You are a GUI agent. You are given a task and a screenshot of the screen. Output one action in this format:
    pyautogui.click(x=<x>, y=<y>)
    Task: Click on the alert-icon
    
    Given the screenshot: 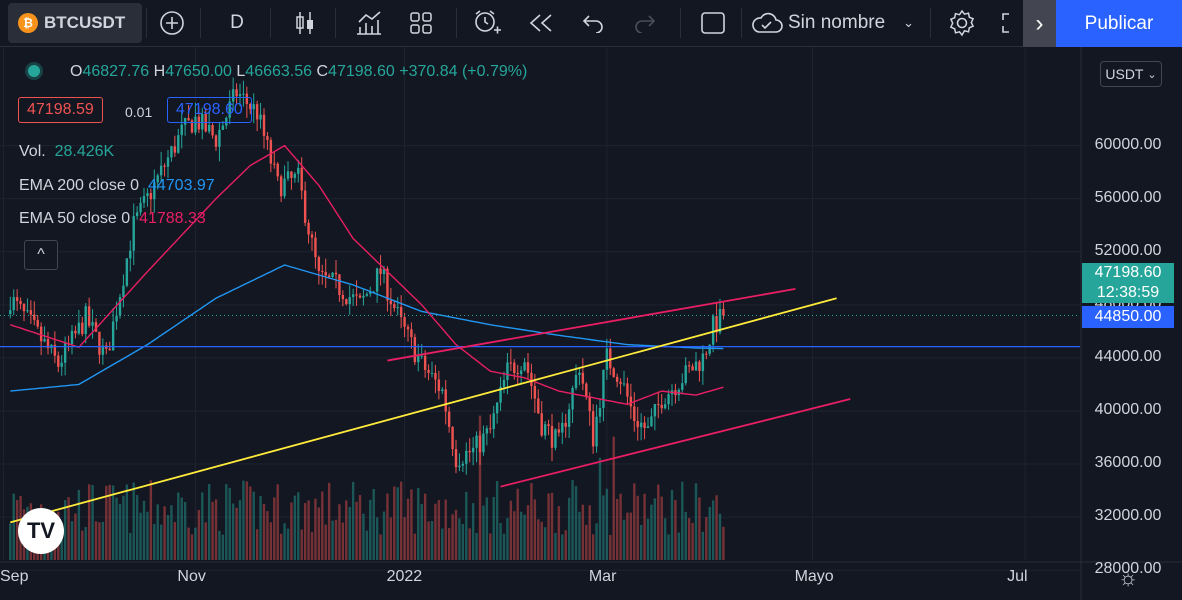 What is the action you would take?
    pyautogui.click(x=487, y=23)
    